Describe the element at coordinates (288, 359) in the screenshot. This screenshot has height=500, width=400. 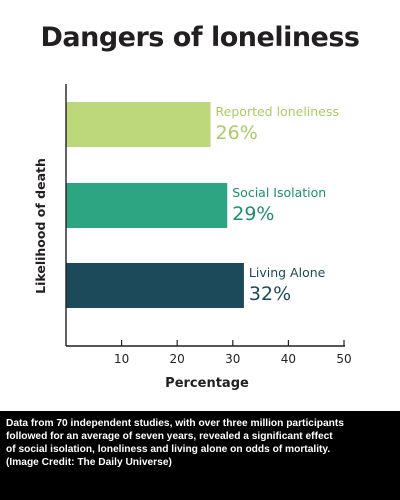
I see `x-tick-label: 40` at that location.